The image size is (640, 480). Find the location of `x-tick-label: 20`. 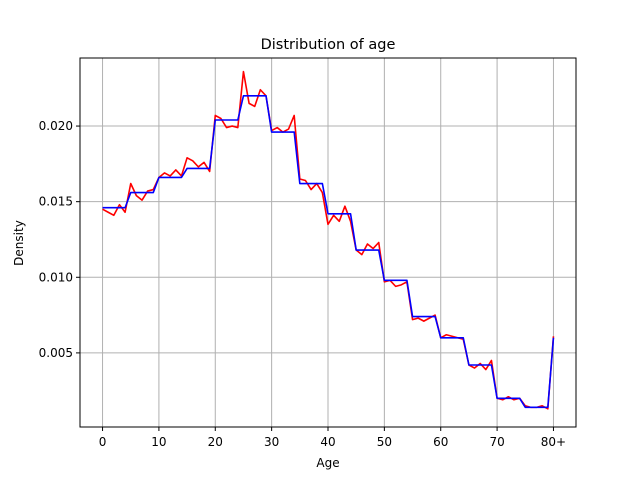

x-tick-label: 20 is located at coordinates (215, 442).